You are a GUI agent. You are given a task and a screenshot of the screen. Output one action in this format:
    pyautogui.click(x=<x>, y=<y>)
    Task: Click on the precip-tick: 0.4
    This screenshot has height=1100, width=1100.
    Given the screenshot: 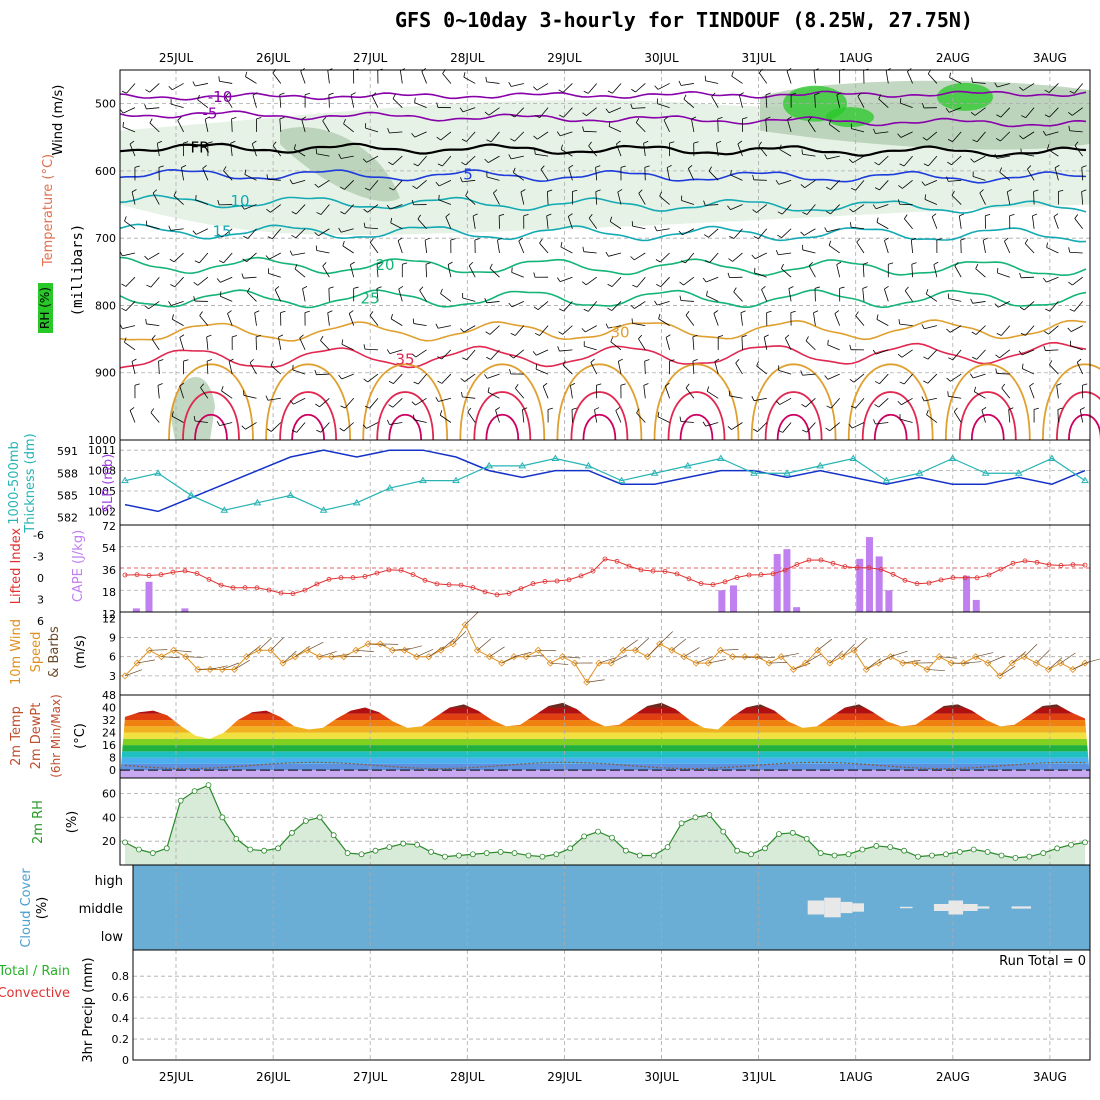 What is the action you would take?
    pyautogui.click(x=121, y=1018)
    